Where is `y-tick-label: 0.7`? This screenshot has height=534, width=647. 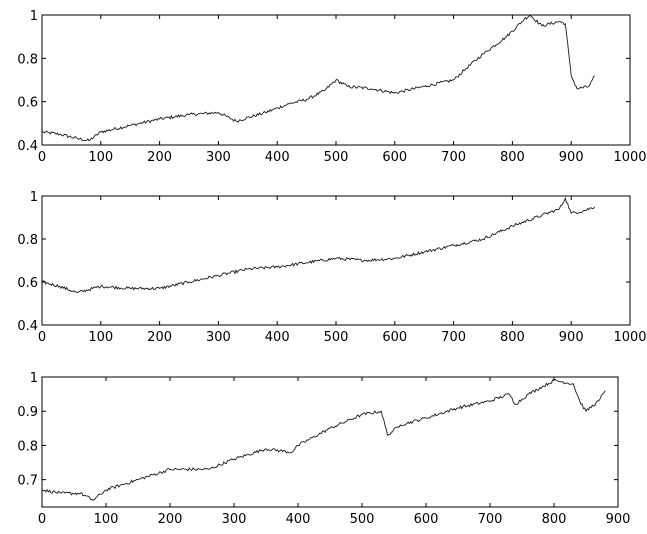 y-tick-label: 0.7 is located at coordinates (27, 481).